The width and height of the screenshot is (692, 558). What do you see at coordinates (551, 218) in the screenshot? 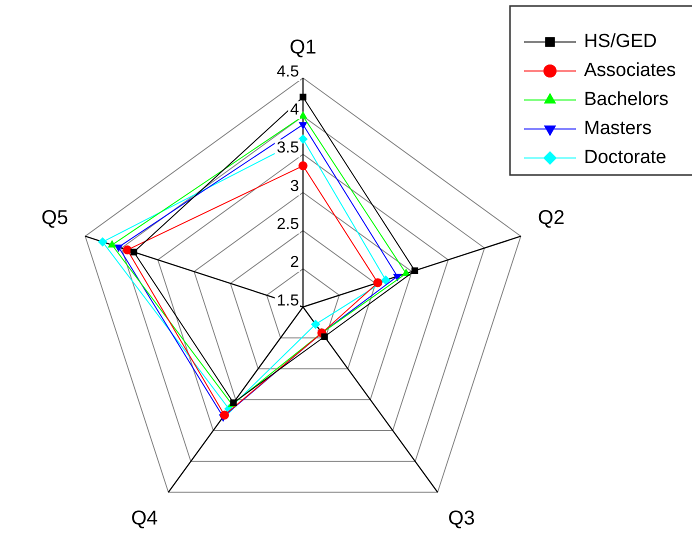
I see `spoke-label: Q2` at bounding box center [551, 218].